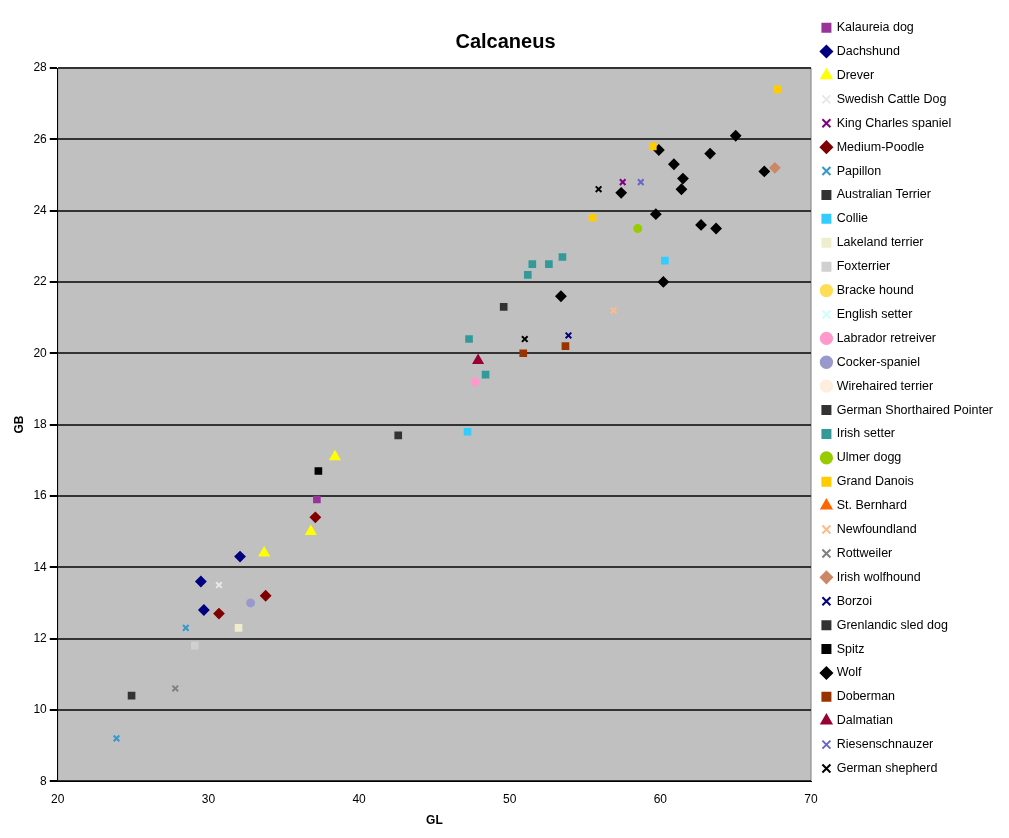 The image size is (1009, 838). What do you see at coordinates (208, 798) in the screenshot?
I see `x-tick-label: 30` at bounding box center [208, 798].